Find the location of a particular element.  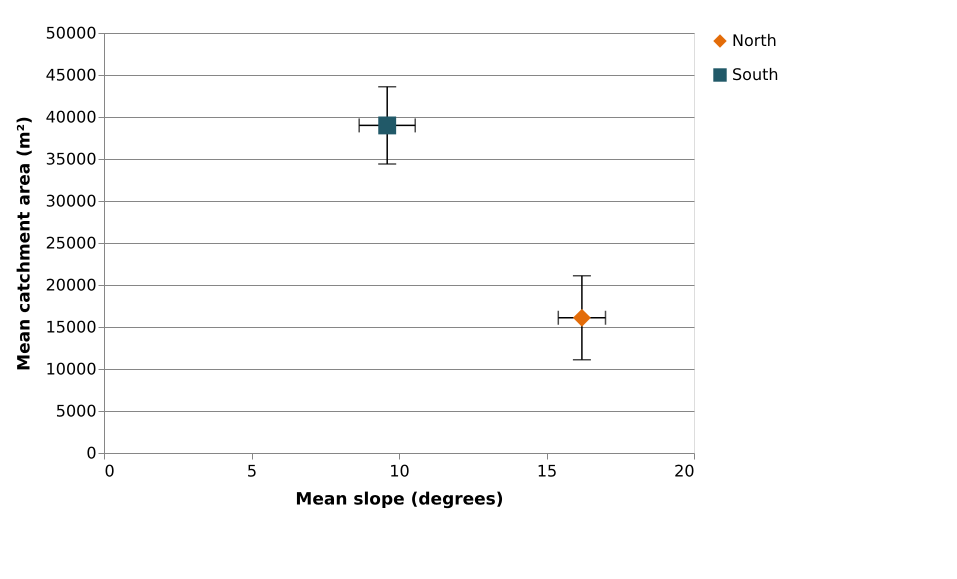

y-tick-label: 5000 is located at coordinates (76, 411).